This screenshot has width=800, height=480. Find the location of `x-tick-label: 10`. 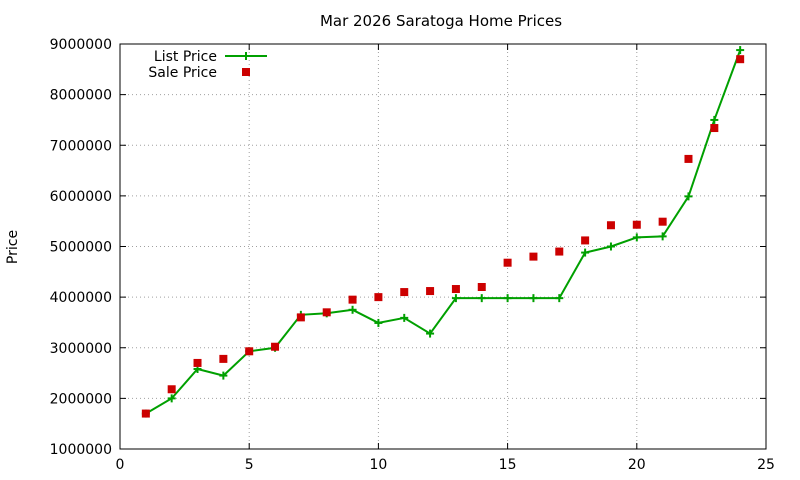

x-tick-label: 10 is located at coordinates (378, 465).